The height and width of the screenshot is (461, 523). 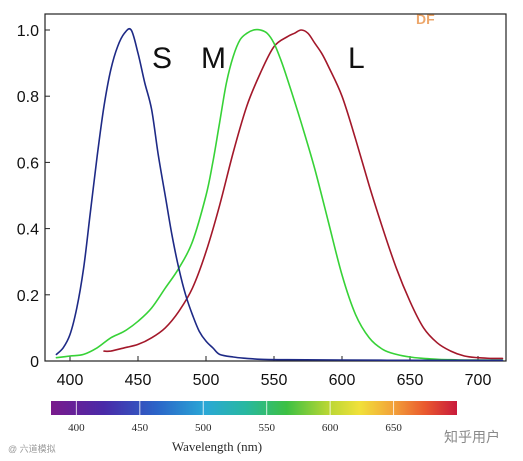 What do you see at coordinates (213, 58) in the screenshot?
I see `curve-label-m: M` at bounding box center [213, 58].